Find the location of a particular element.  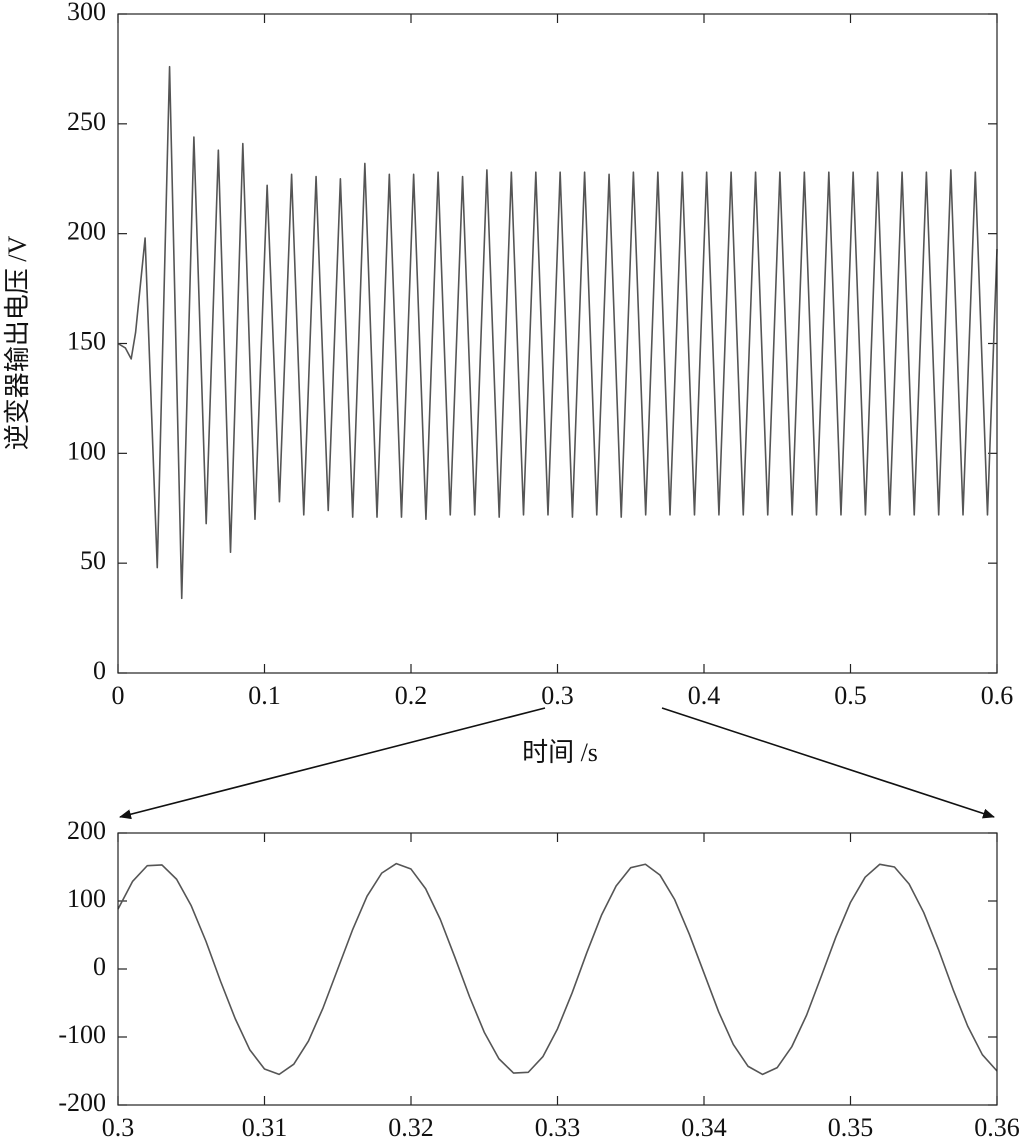

x-axis-label: 时间 /s is located at coordinates (560, 752).